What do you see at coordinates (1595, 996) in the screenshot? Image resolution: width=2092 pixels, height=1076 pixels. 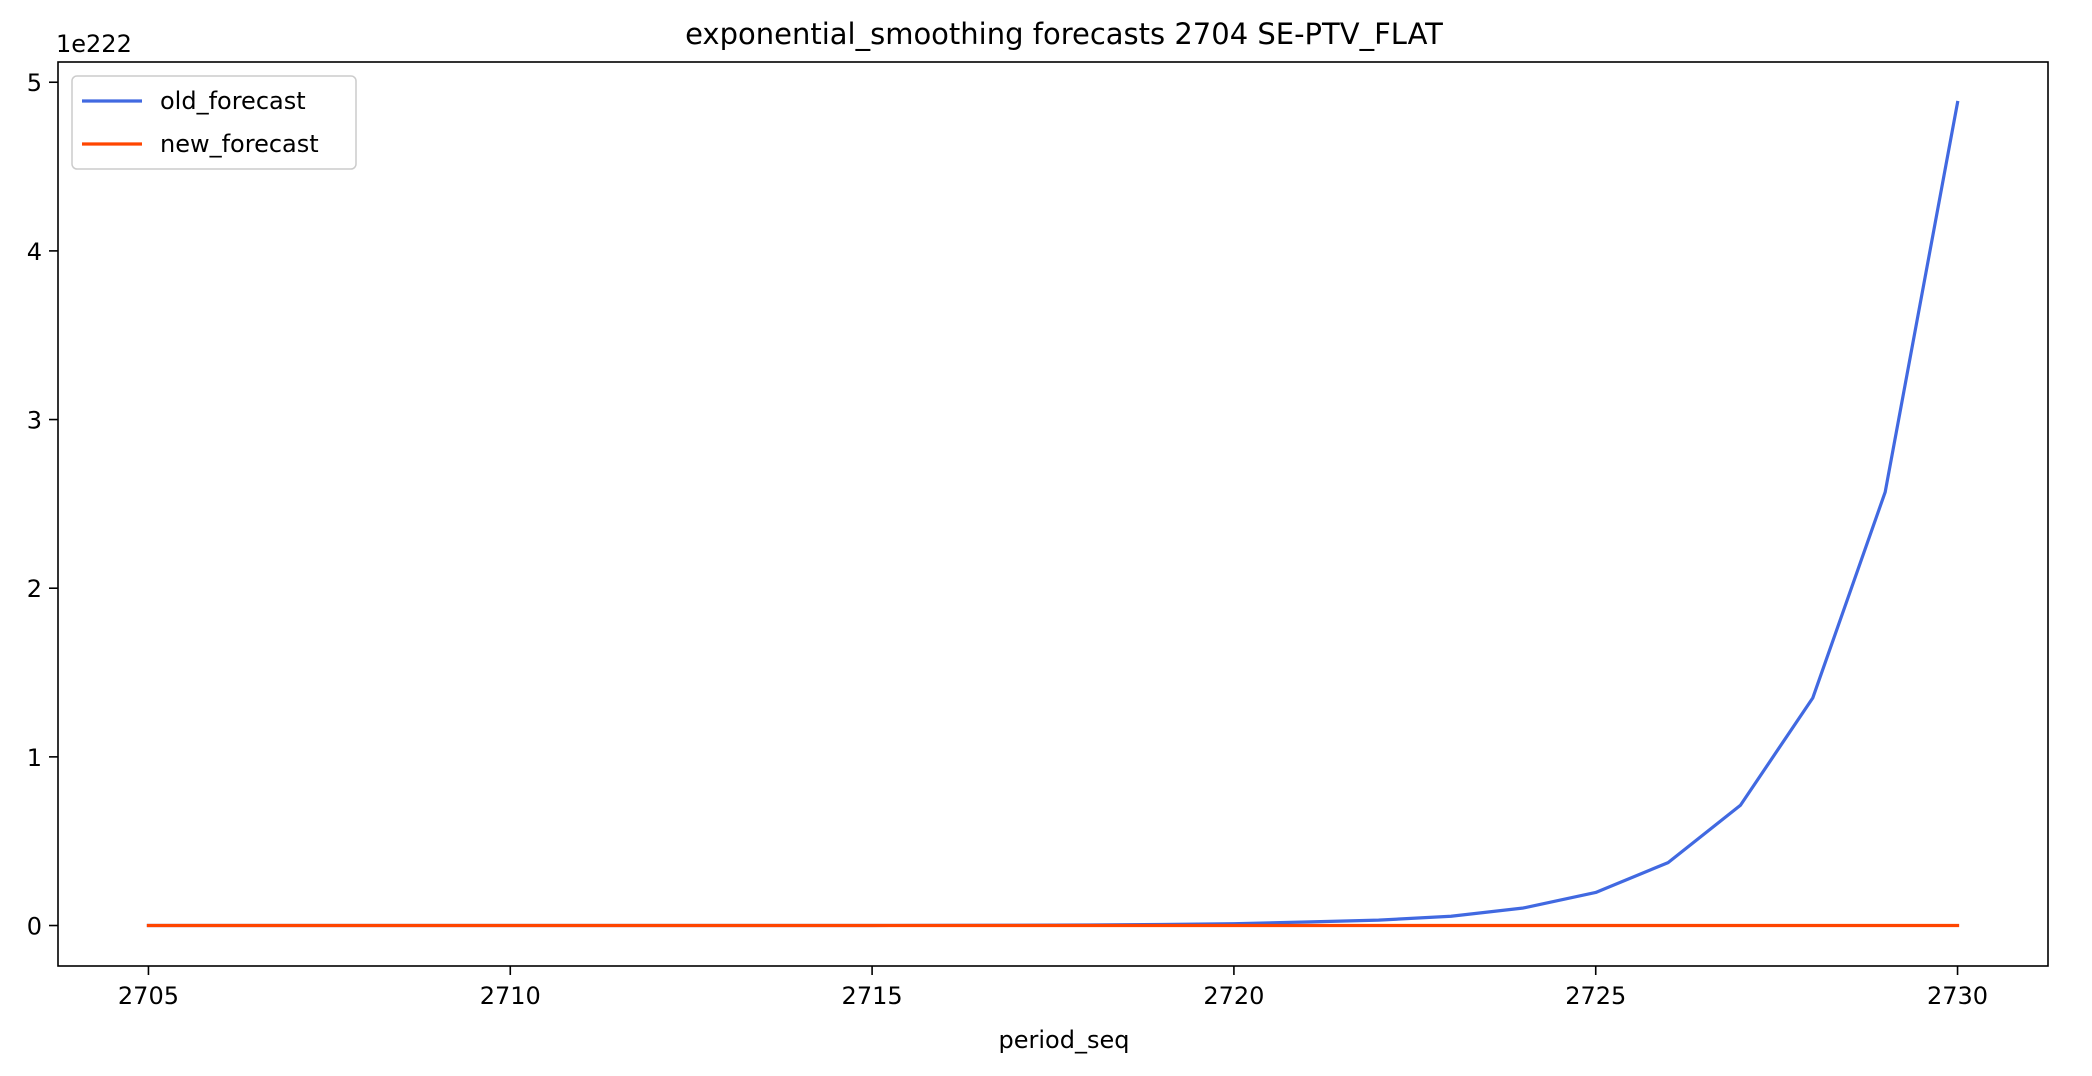 I see `x-tick-label: 2725` at bounding box center [1595, 996].